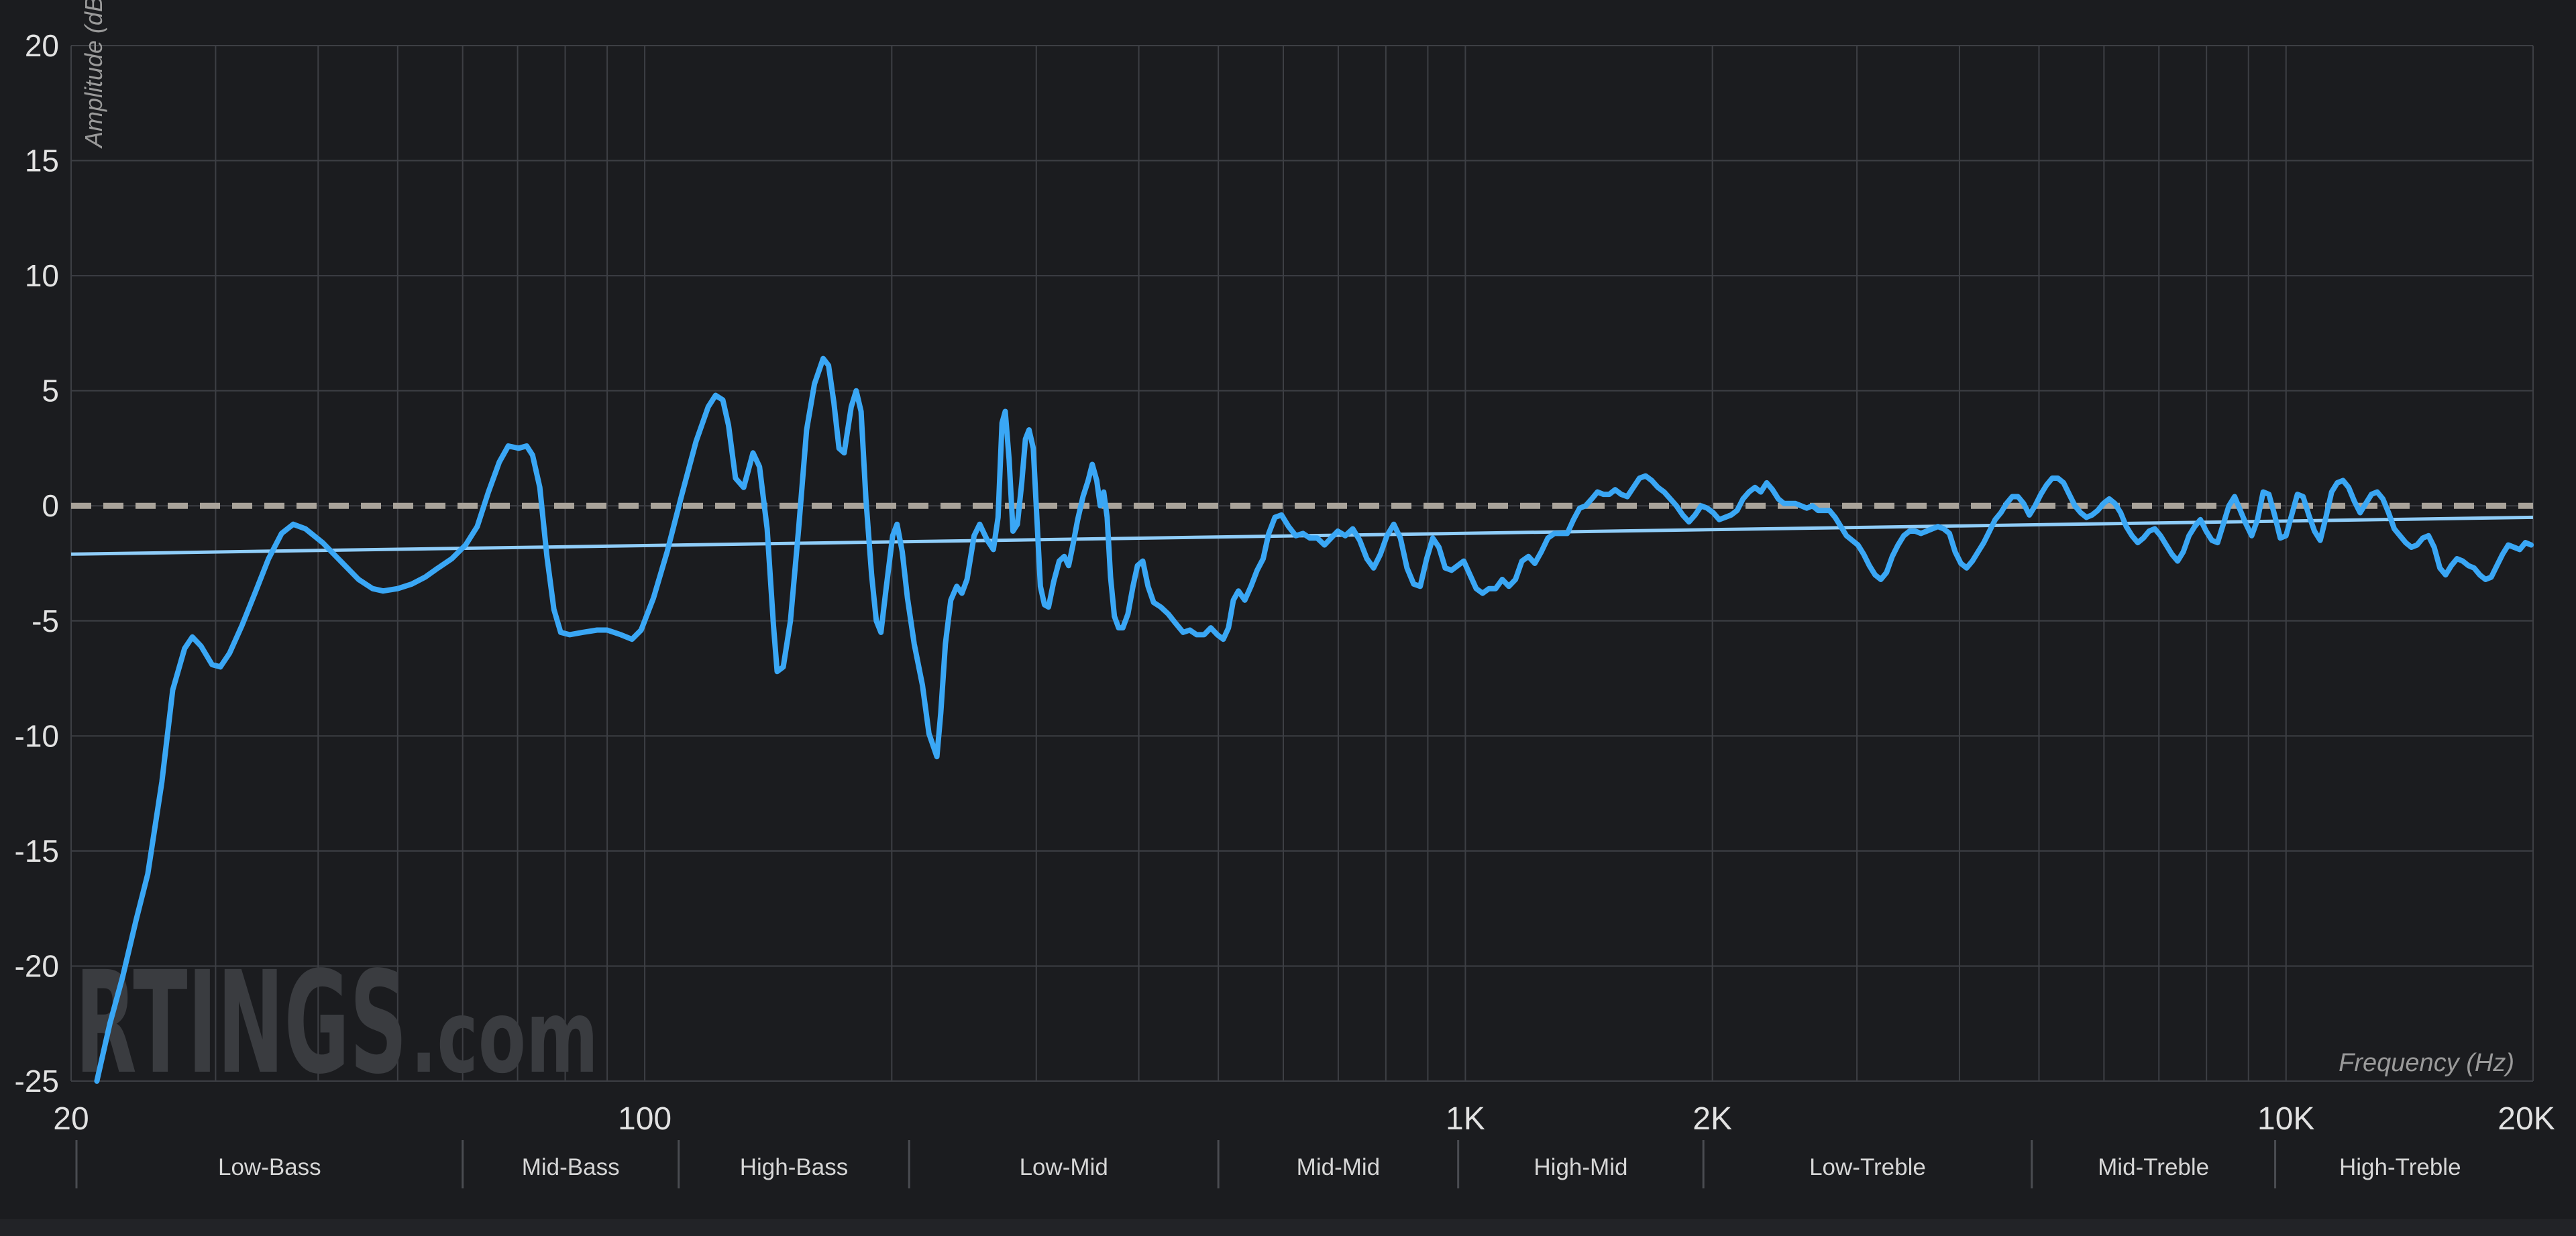 The width and height of the screenshot is (2576, 1236). Describe the element at coordinates (269, 1167) in the screenshot. I see `band-label: Low-Bass` at that location.